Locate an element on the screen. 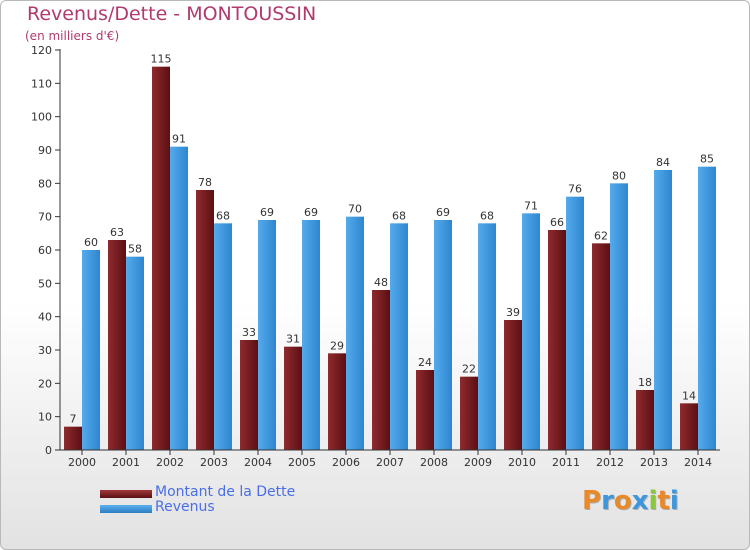 The height and width of the screenshot is (550, 750). logo-letter: P is located at coordinates (592, 501).